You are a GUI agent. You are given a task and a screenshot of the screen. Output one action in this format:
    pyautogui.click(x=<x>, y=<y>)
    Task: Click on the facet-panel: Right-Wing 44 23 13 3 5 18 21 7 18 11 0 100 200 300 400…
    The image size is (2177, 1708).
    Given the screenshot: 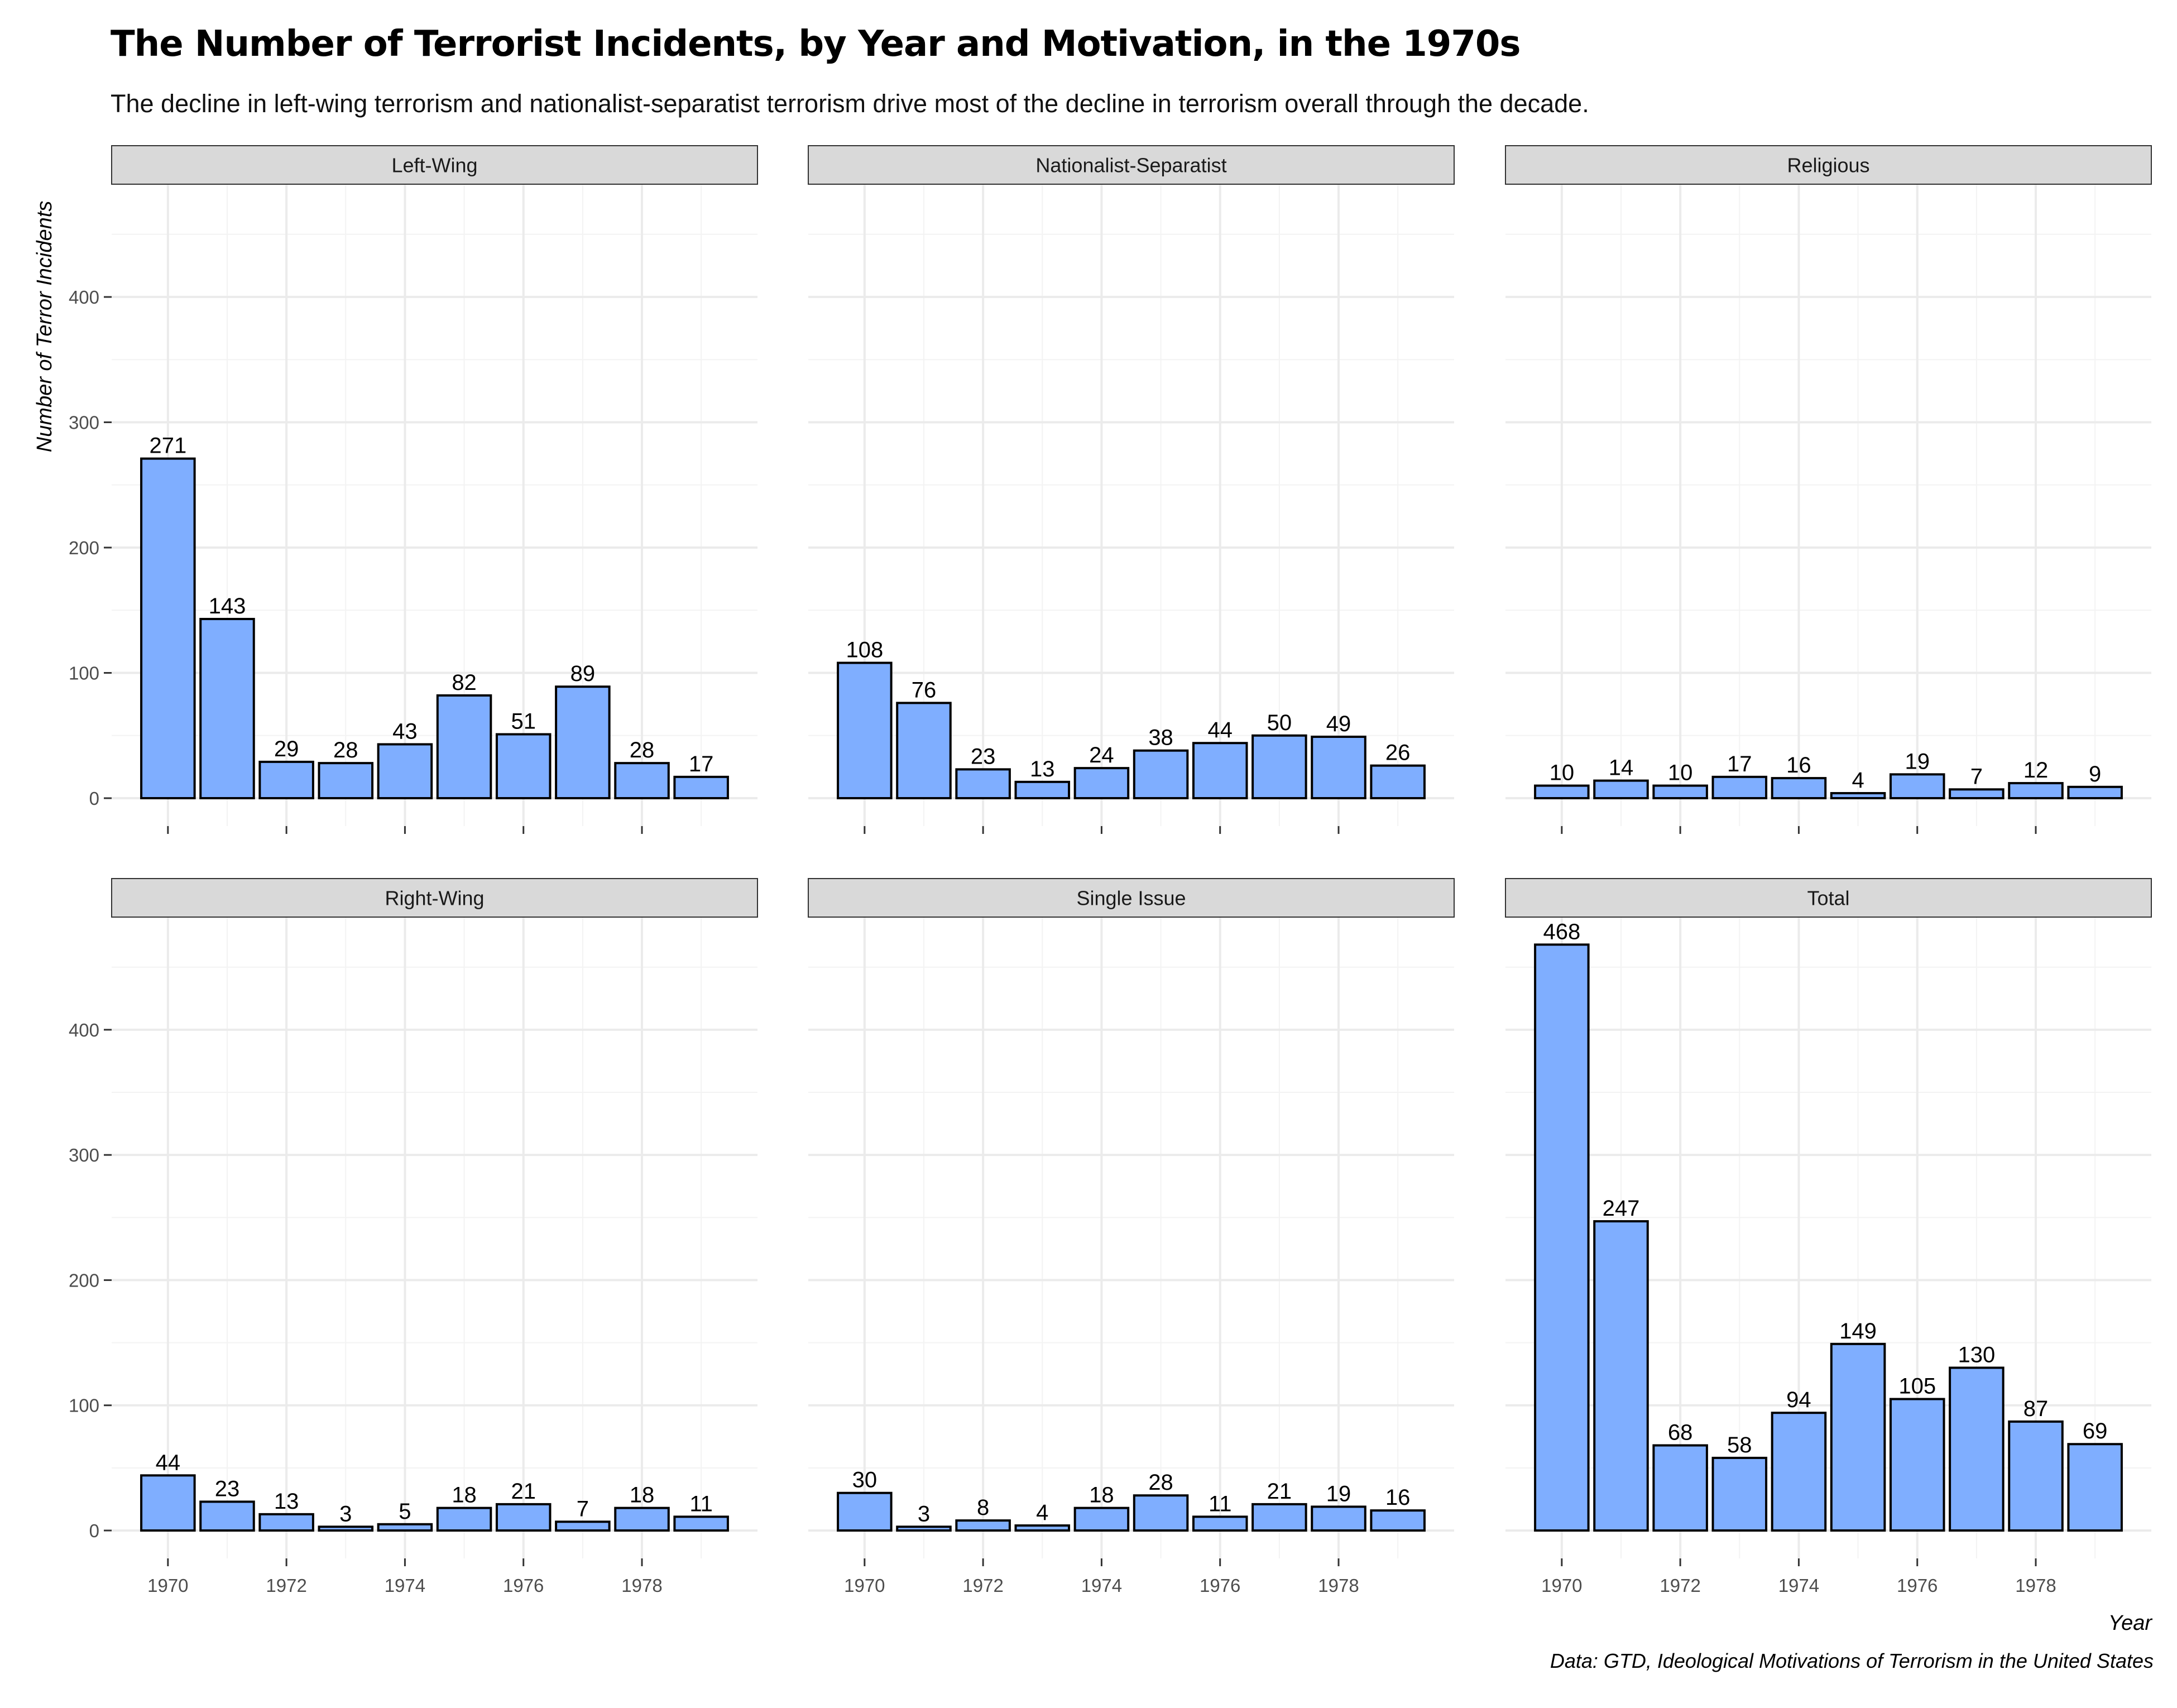 What is the action you would take?
    pyautogui.click(x=414, y=1237)
    